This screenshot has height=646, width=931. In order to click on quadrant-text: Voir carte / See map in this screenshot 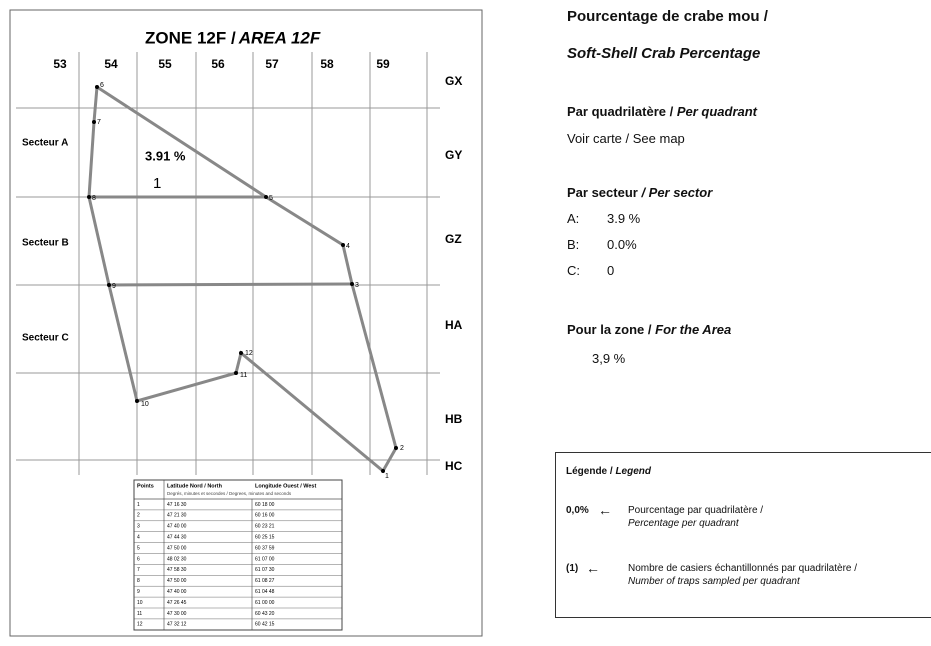, I will do `click(626, 138)`.